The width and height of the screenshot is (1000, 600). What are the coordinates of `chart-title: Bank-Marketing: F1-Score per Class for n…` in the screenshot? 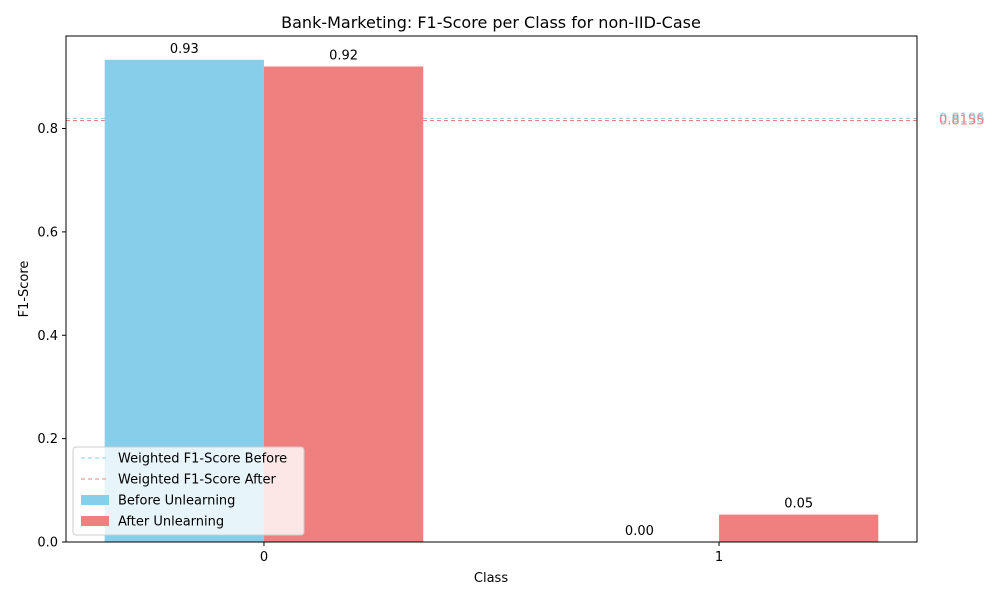 It's located at (491, 22).